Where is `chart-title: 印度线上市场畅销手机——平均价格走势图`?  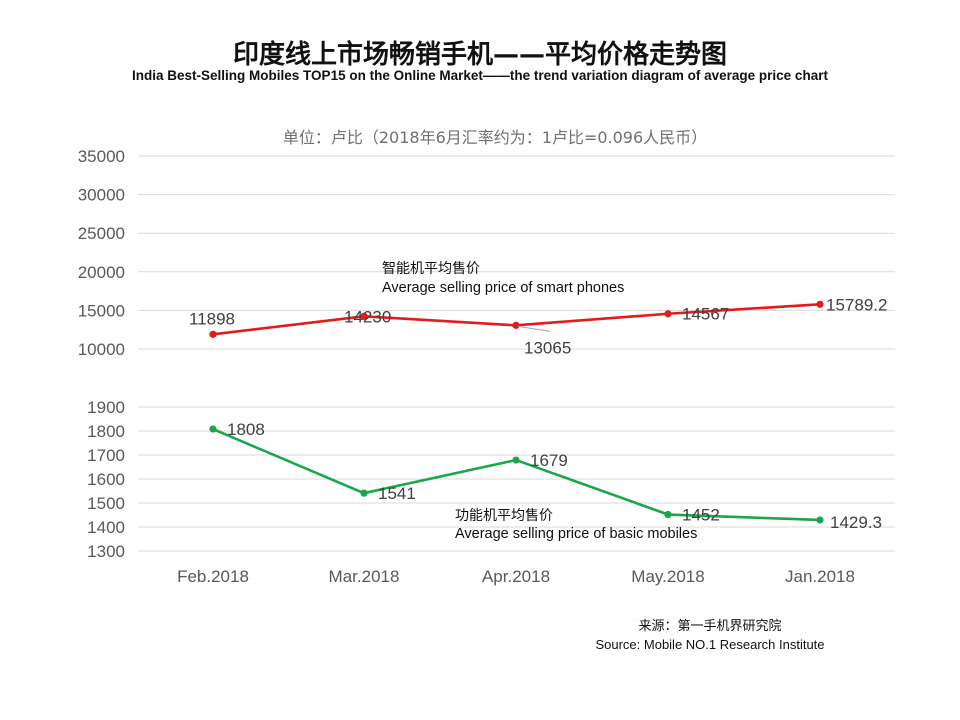
chart-title: 印度线上市场畅销手机——平均价格走势图 is located at coordinates (479, 55).